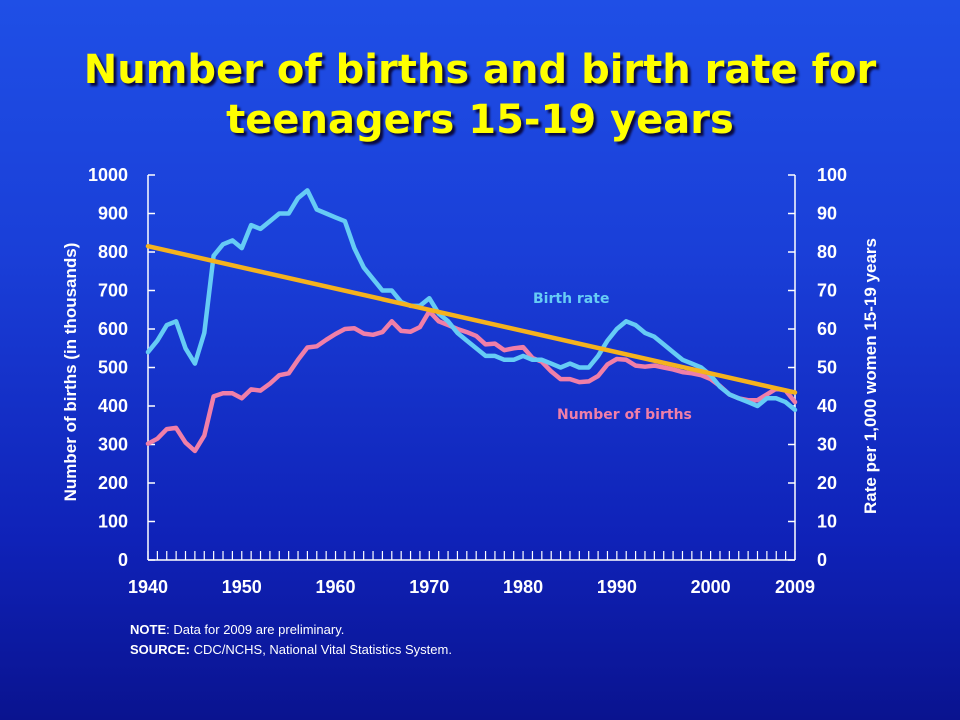  Describe the element at coordinates (523, 587) in the screenshot. I see `x-tick-label: 1980` at that location.